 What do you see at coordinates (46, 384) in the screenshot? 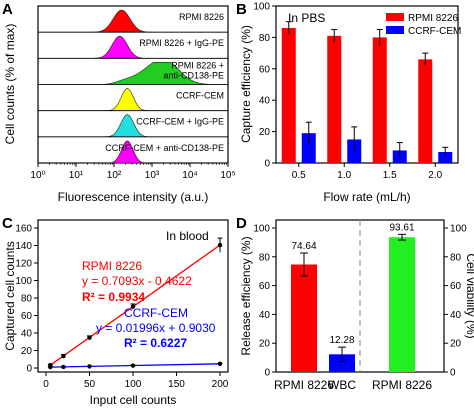
I see `x-tick-label: 0` at bounding box center [46, 384].